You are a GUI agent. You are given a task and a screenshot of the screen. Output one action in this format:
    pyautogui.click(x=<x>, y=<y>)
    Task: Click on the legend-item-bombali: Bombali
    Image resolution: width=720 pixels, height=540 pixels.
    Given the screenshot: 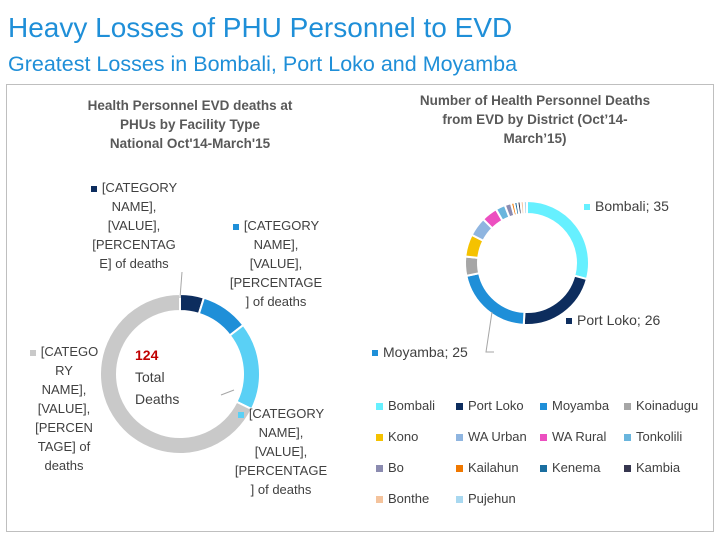 What is the action you would take?
    pyautogui.click(x=405, y=405)
    